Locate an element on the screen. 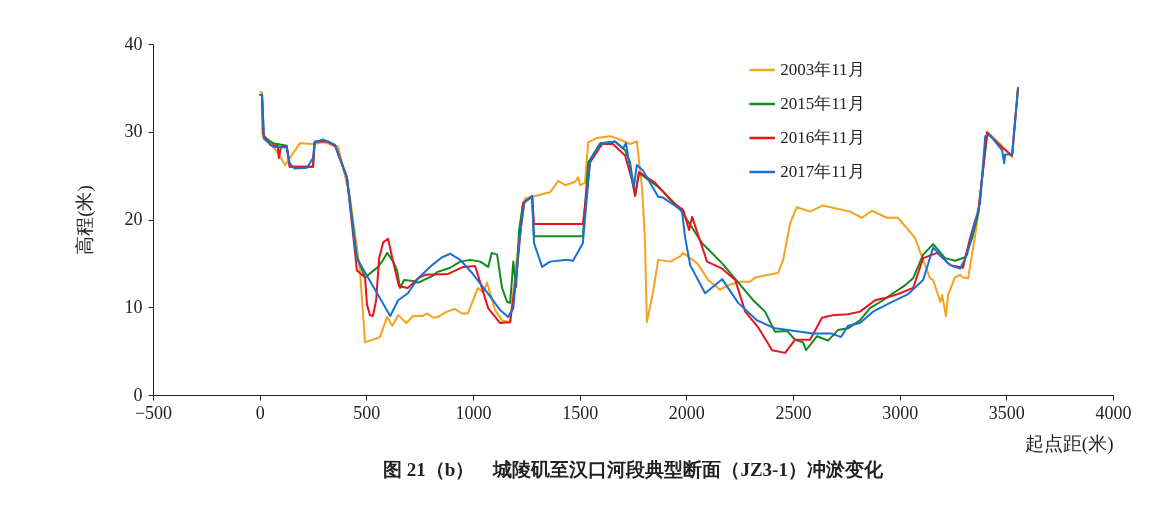  y-tick-label: 10 is located at coordinates (133, 306).